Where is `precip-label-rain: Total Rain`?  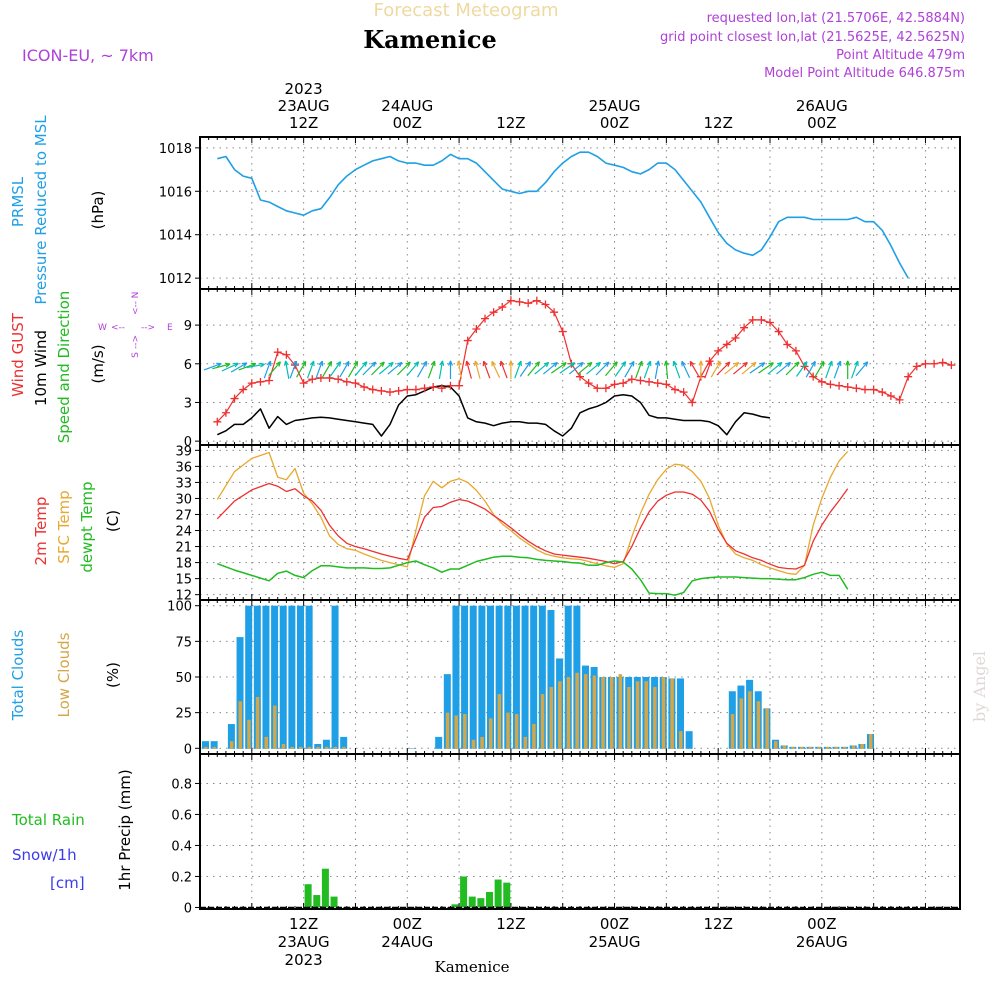
precip-label-rain: Total Rain is located at coordinates (48, 820).